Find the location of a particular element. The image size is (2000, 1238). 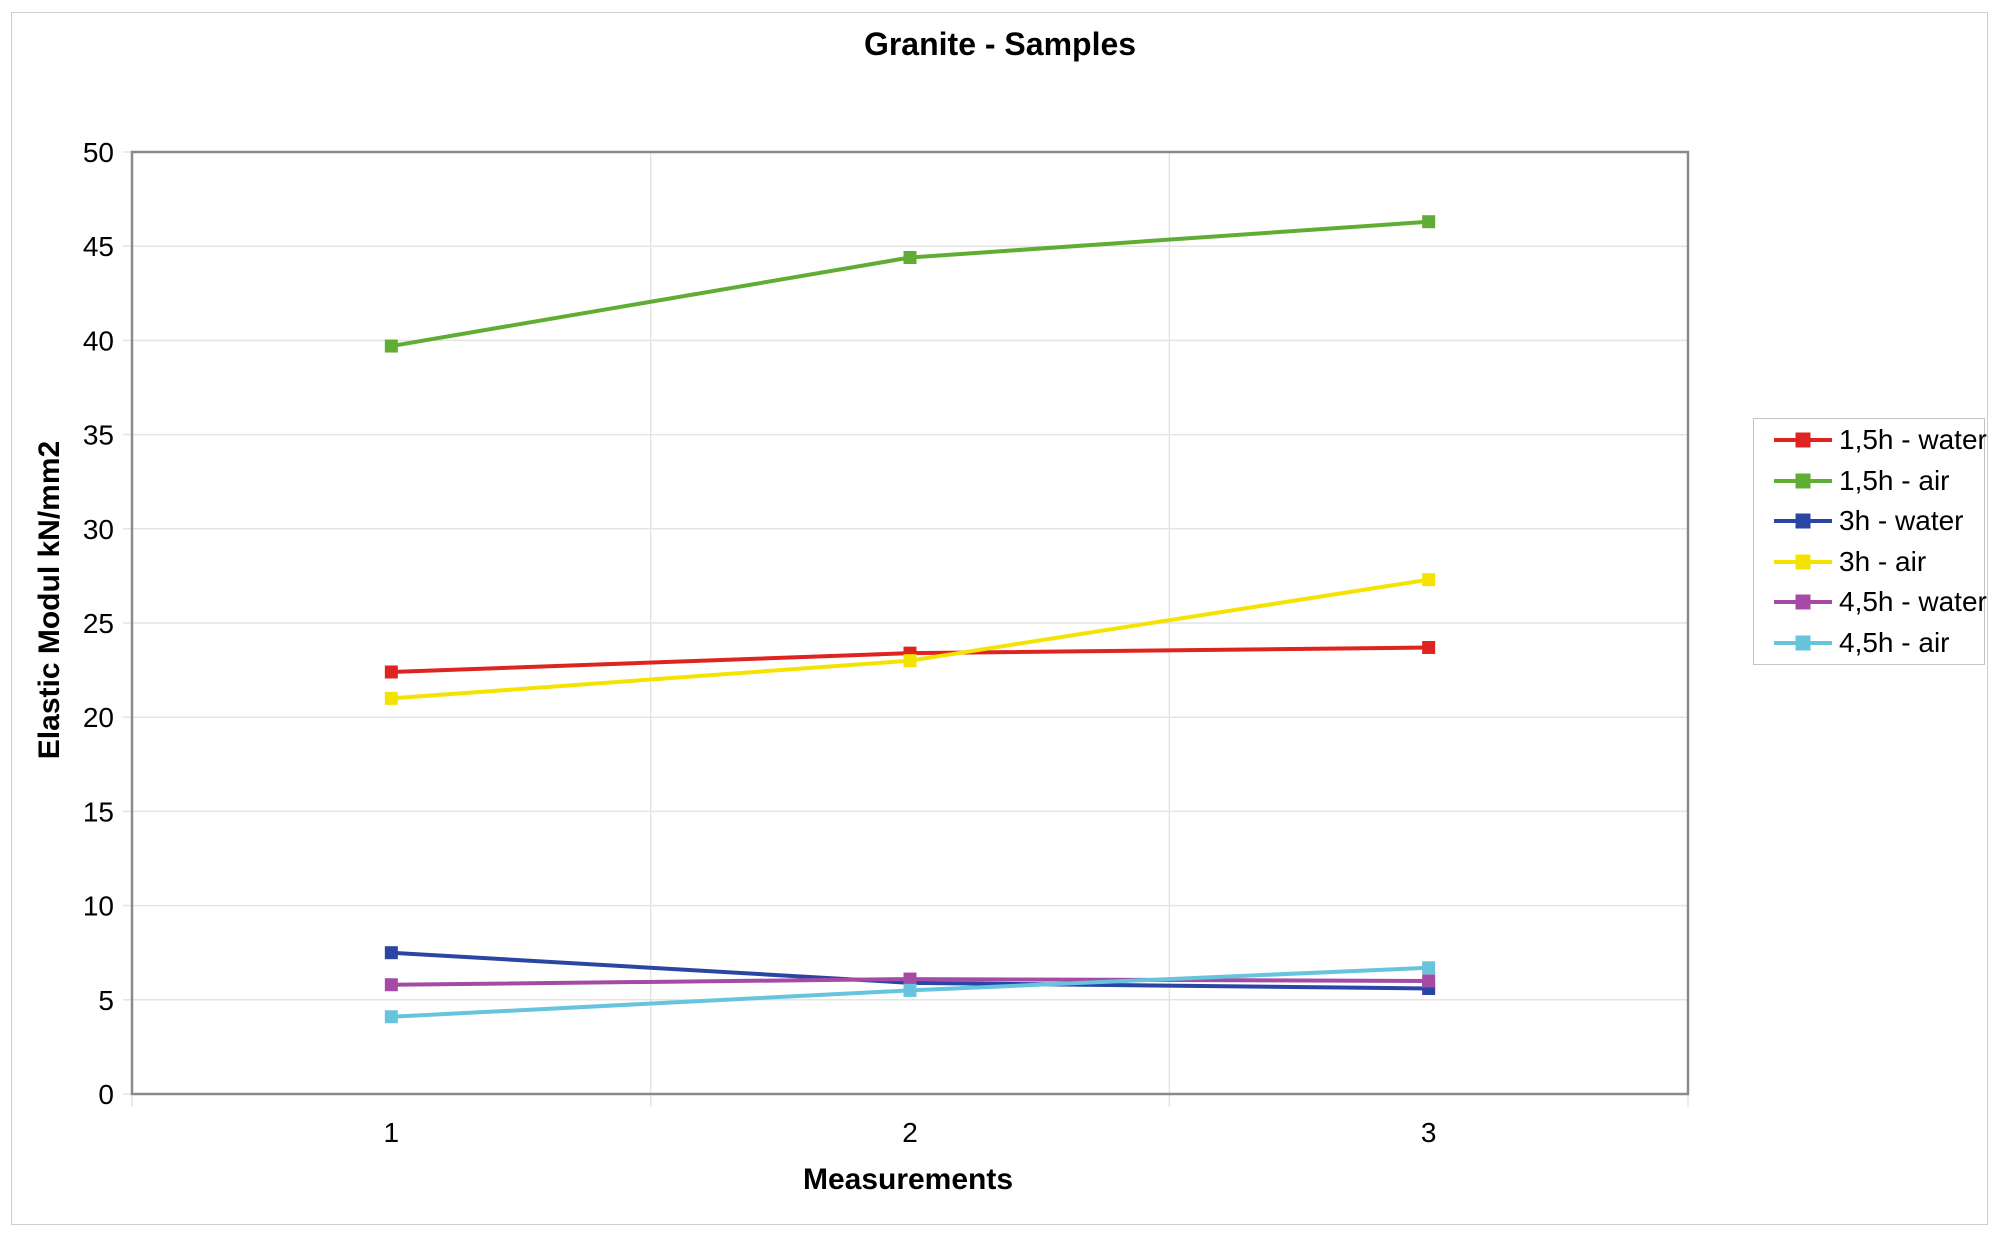

y-tick-label: 50 is located at coordinates (98, 152).